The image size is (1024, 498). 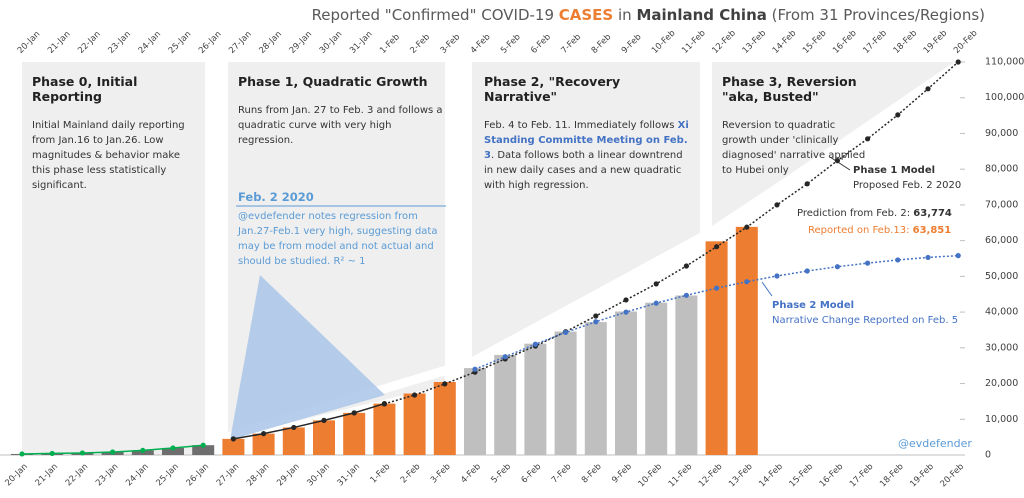 What do you see at coordinates (815, 42) in the screenshot?
I see `x-tick-label-top: 15-Feb` at bounding box center [815, 42].